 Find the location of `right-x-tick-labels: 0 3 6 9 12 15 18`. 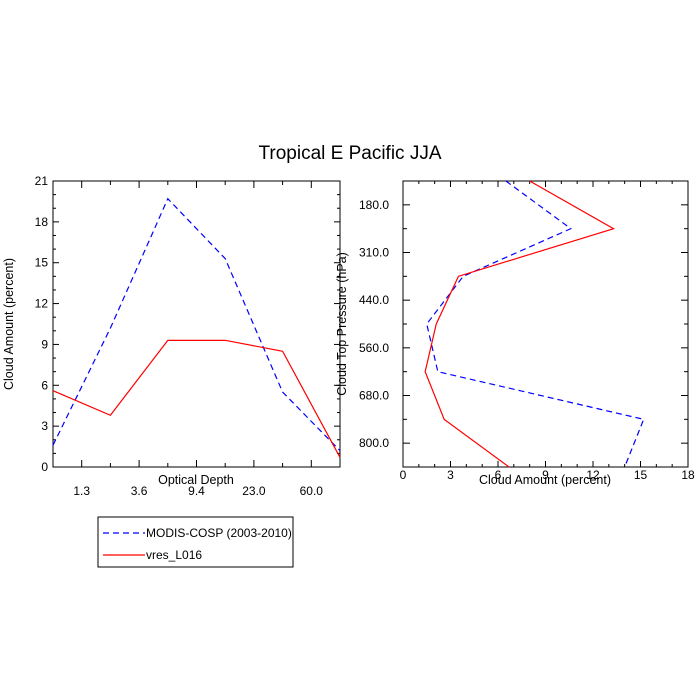

right-x-tick-labels: 0 3 6 9 12 15 18 is located at coordinates (547, 475).